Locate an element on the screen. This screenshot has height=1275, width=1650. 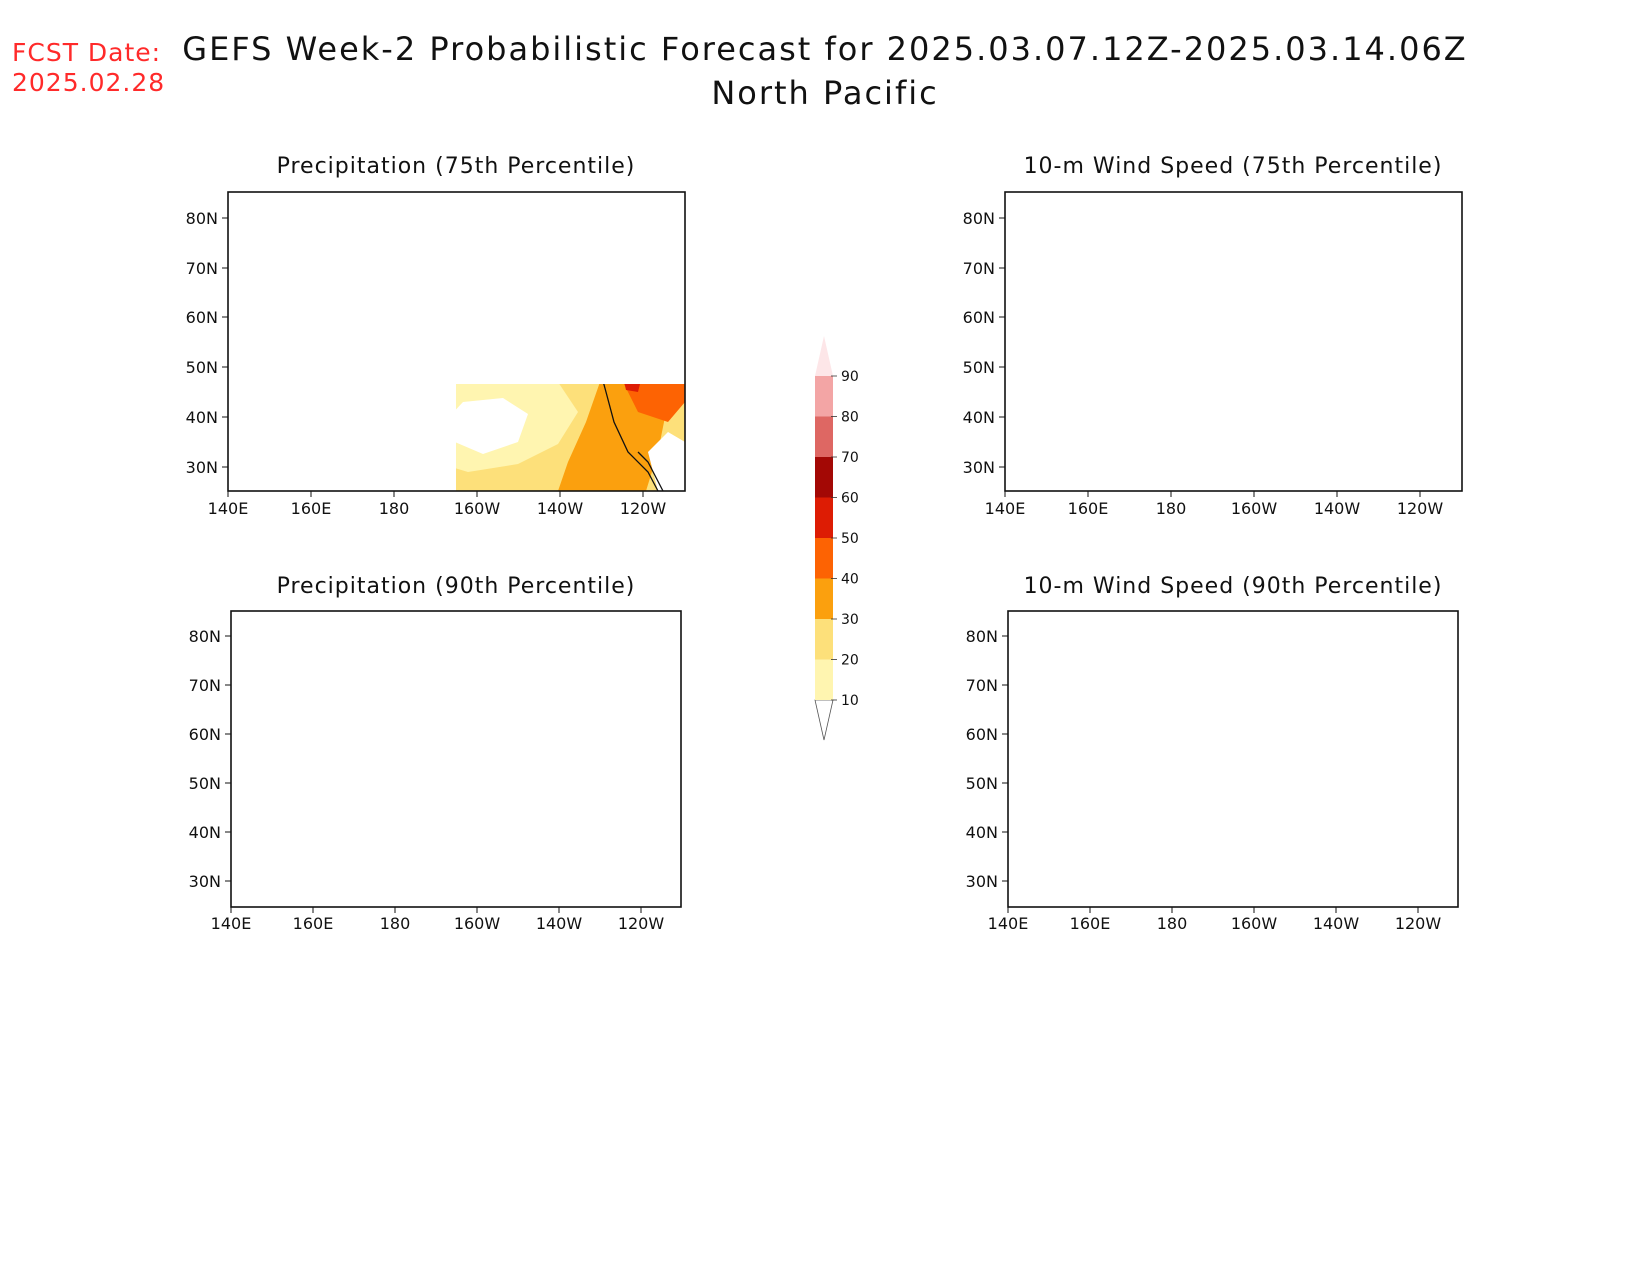
wind-75-field is located at coordinates (1233, 341).